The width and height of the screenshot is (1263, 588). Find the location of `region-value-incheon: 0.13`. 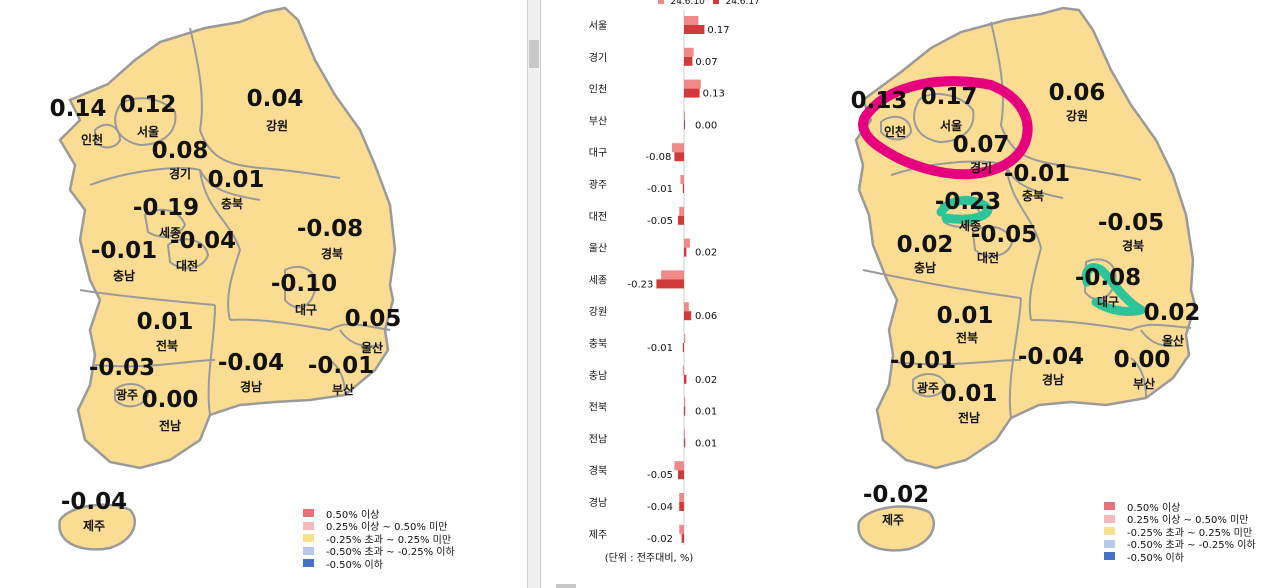

region-value-incheon: 0.13 is located at coordinates (879, 101).